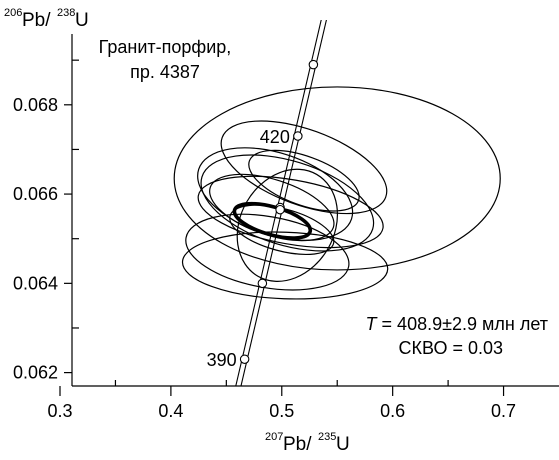 This screenshot has height=460, width=559. What do you see at coordinates (392, 411) in the screenshot?
I see `x-tick-label: 0.6` at bounding box center [392, 411].